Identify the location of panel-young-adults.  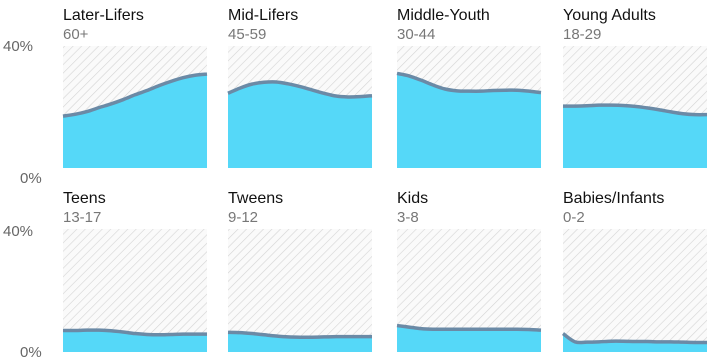
(635, 107).